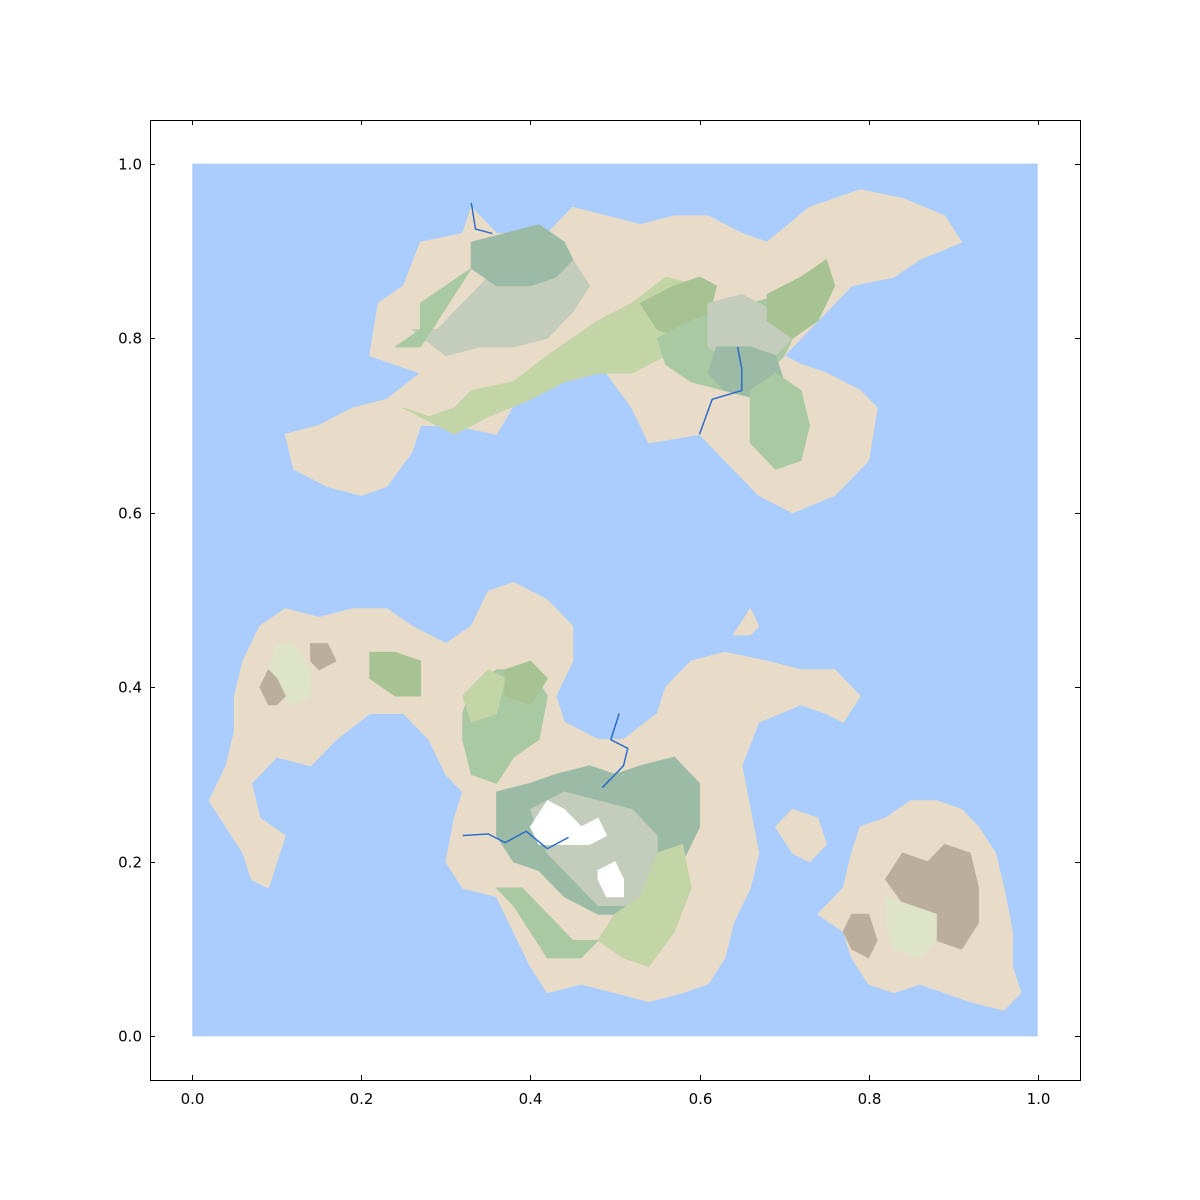  Describe the element at coordinates (362, 1099) in the screenshot. I see `x-tick-label: 0.2` at that location.